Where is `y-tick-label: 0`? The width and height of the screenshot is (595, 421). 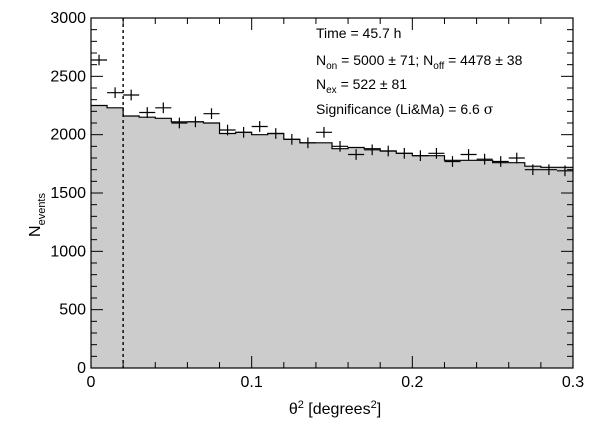
y-tick-label: 0 is located at coordinates (81, 368).